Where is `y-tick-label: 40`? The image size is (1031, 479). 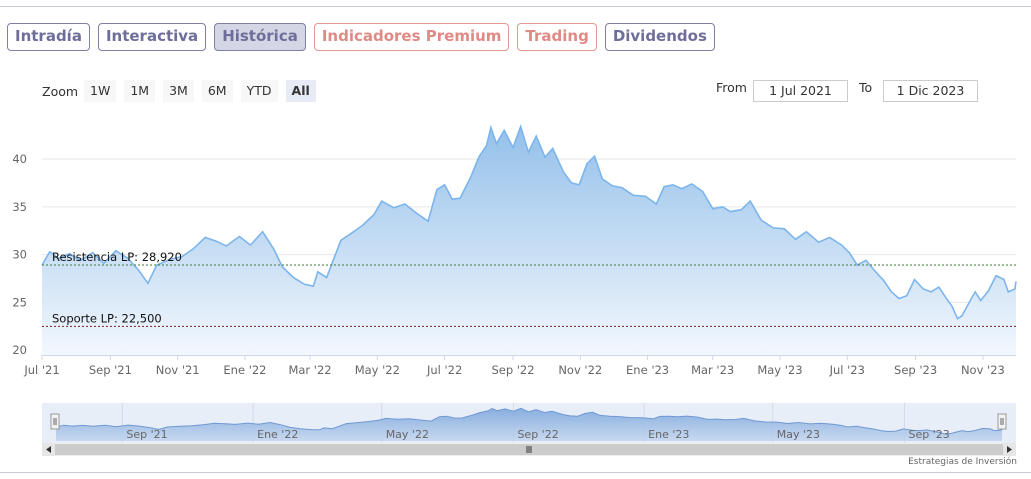 y-tick-label: 40 is located at coordinates (19, 159).